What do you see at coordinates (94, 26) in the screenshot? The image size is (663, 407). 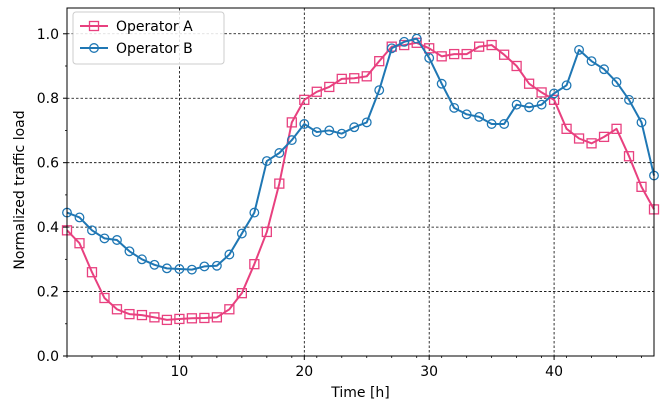 I see `legend-marker-operator-a` at bounding box center [94, 26].